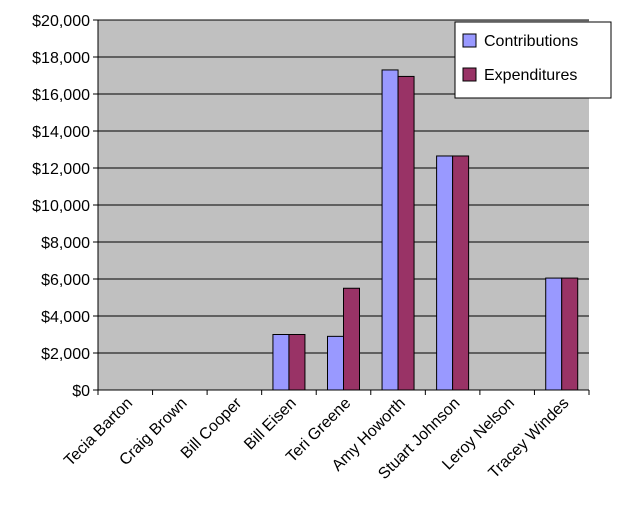 The height and width of the screenshot is (531, 623). Describe the element at coordinates (65, 280) in the screenshot. I see `y-tick-label: $6,000` at that location.